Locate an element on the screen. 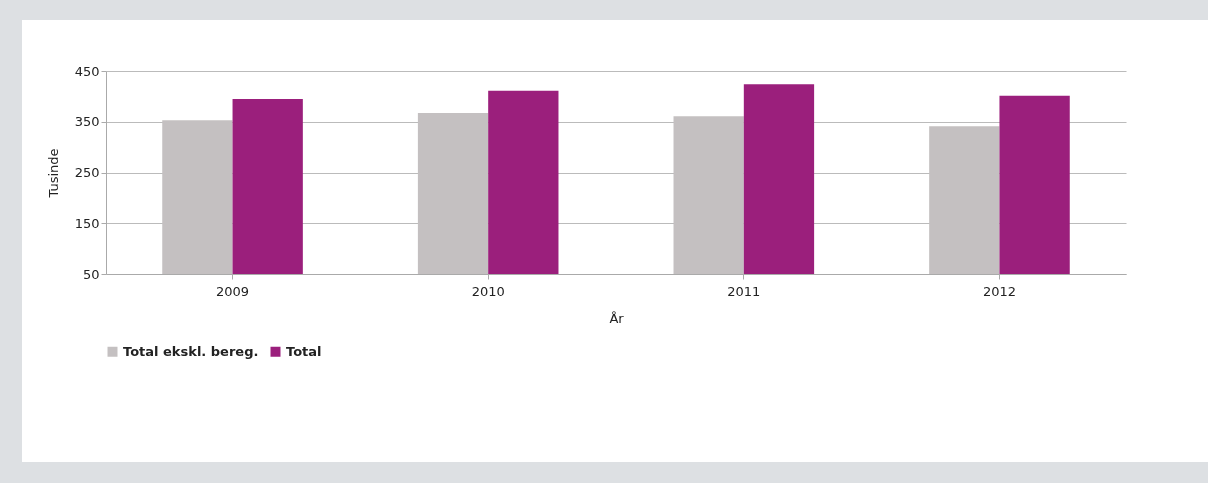 Image resolution: width=1208 pixels, height=483 pixels. y-tick-label: 50 is located at coordinates (91, 274).